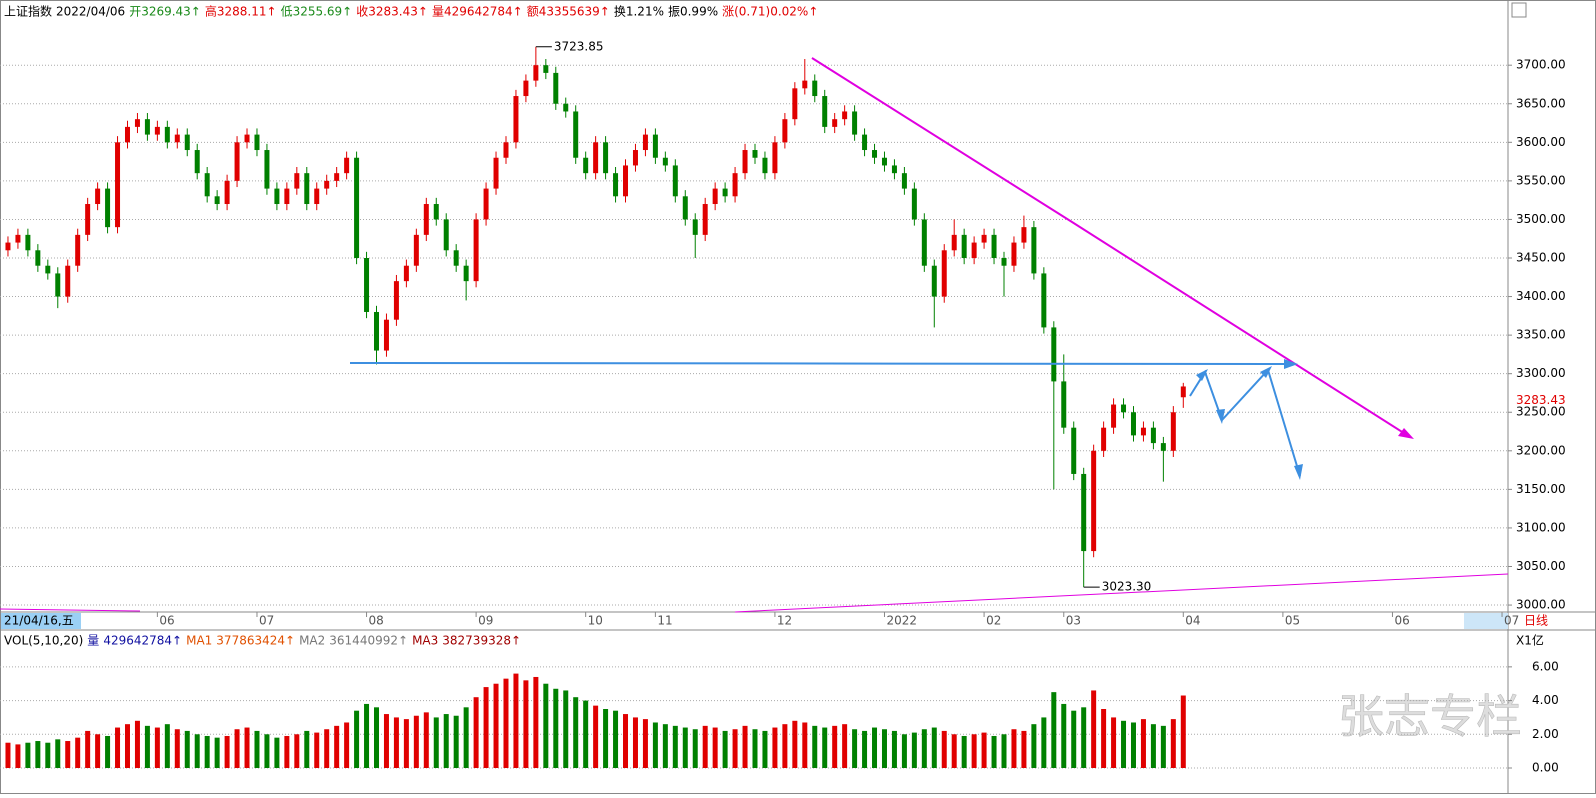 Image resolution: width=1596 pixels, height=798 pixels. What do you see at coordinates (485, 621) in the screenshot?
I see `x-tick-label: 09` at bounding box center [485, 621].